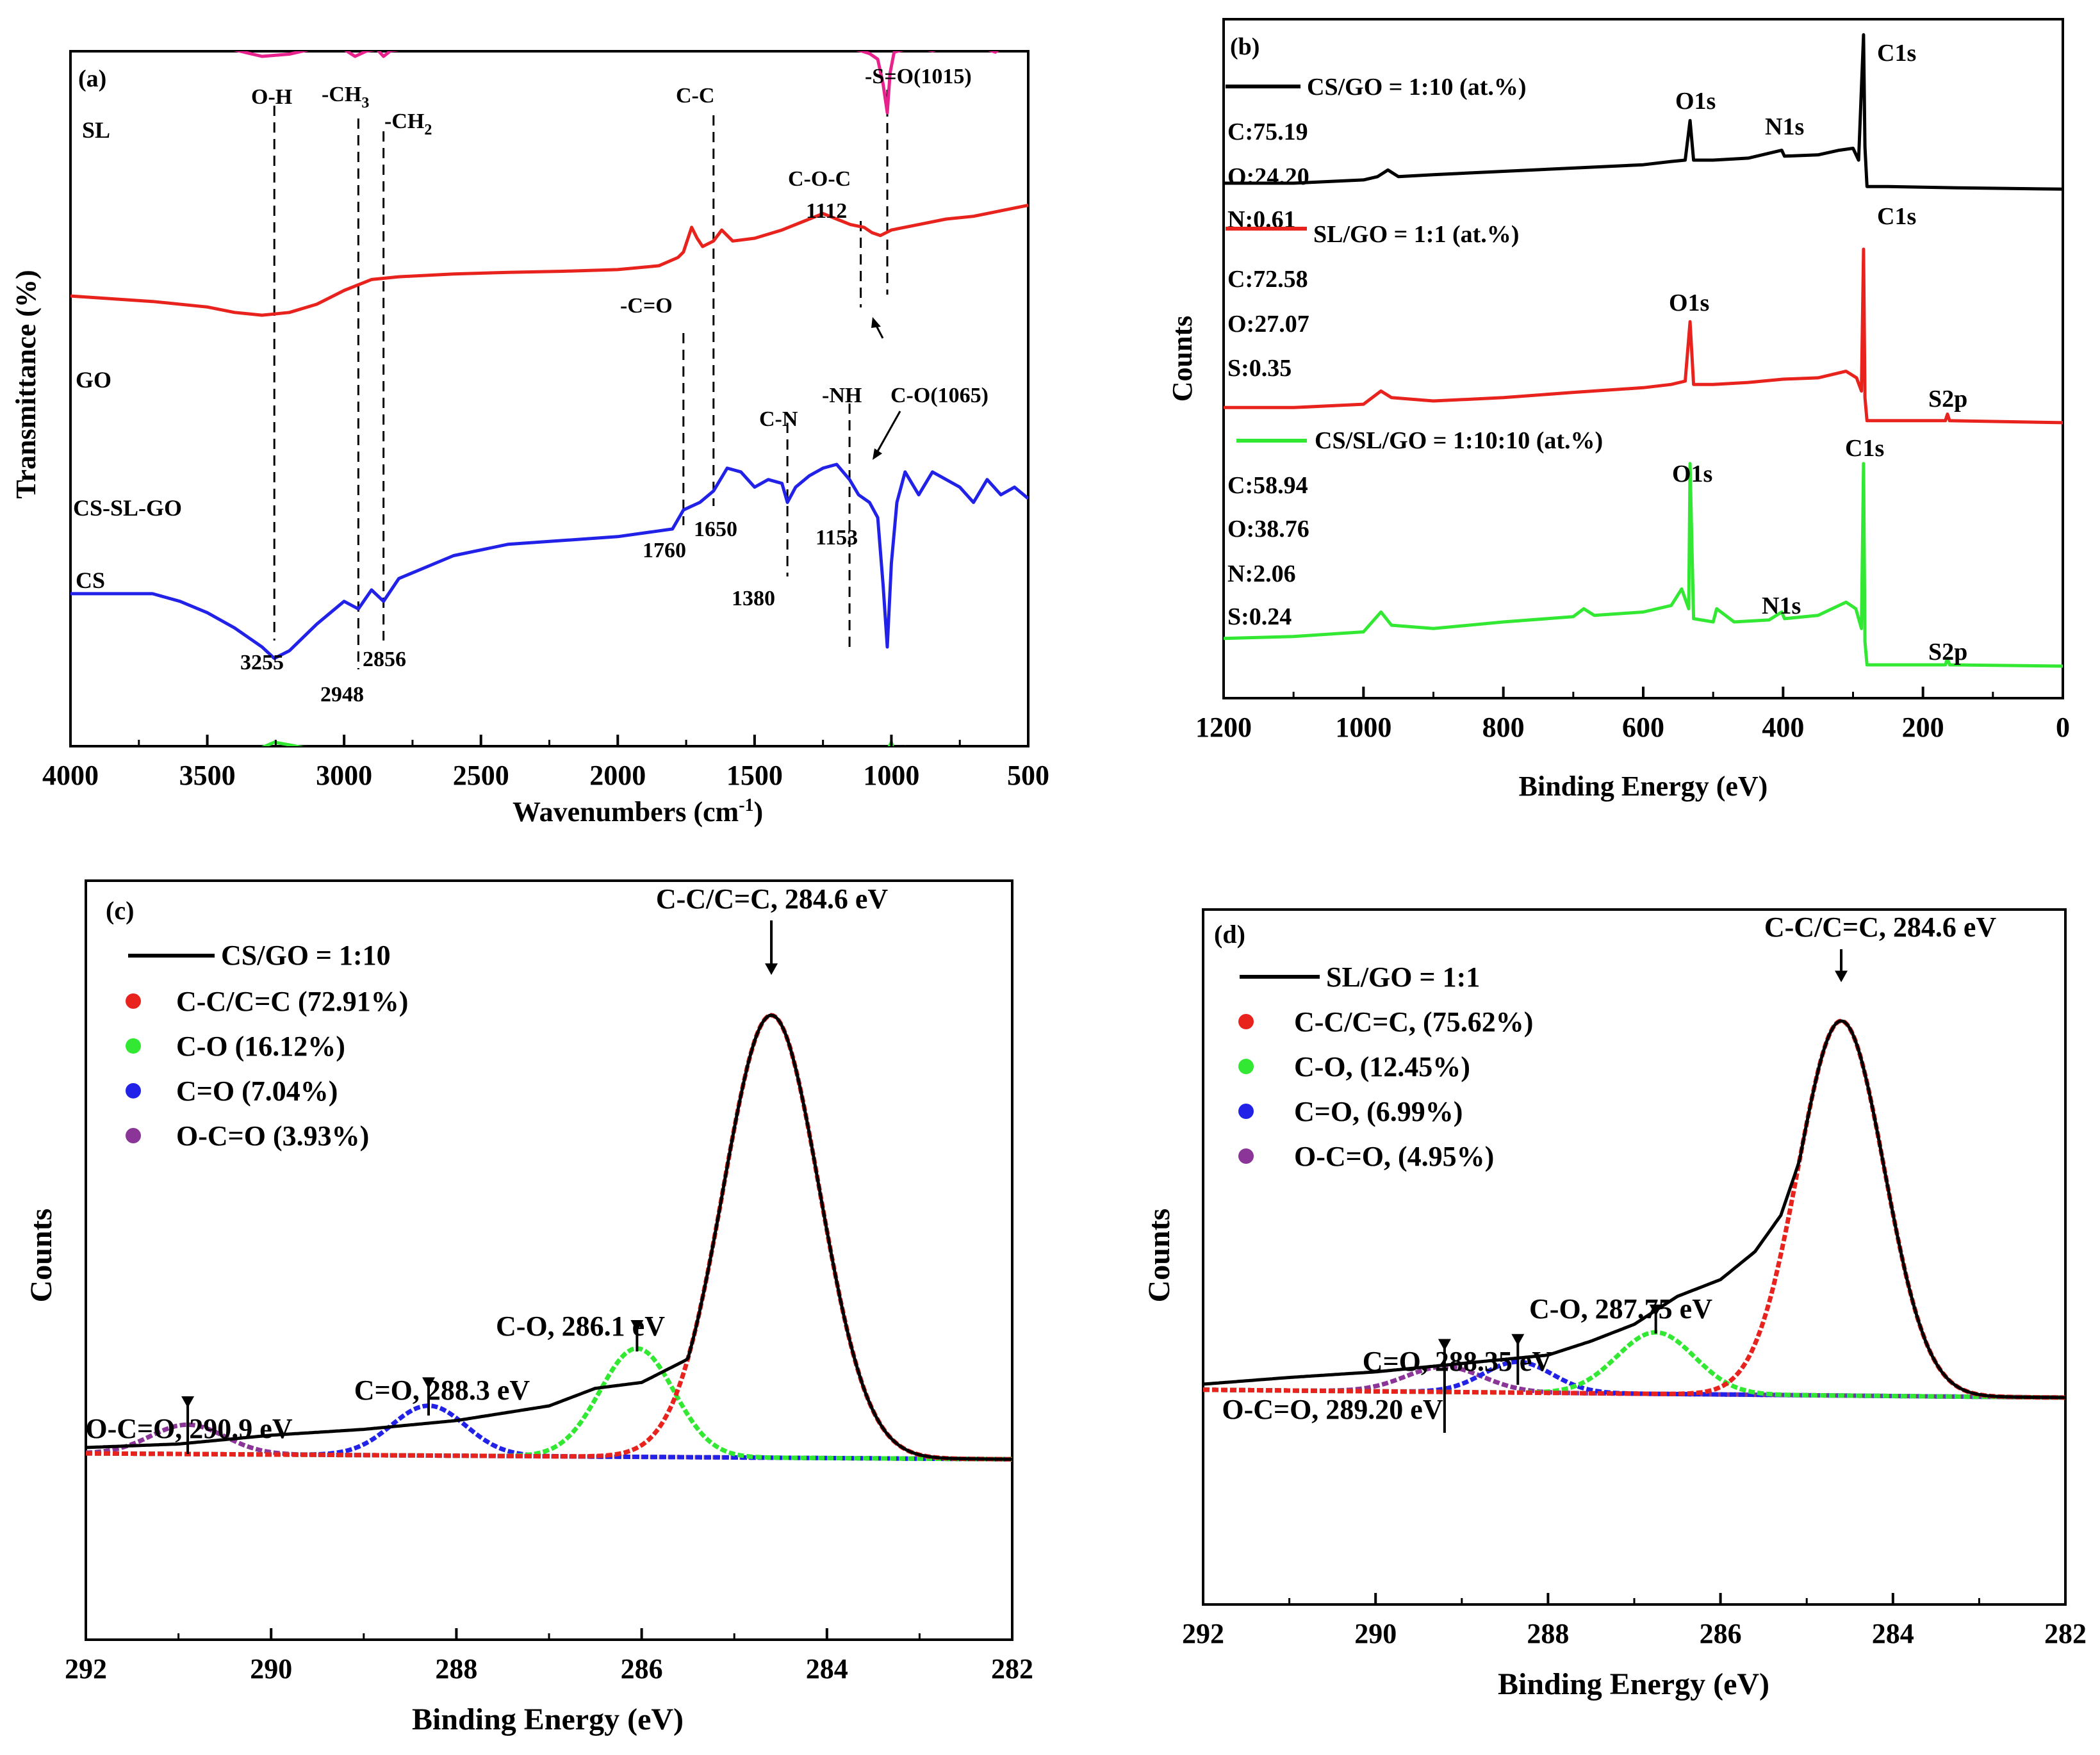 This screenshot has width=2100, height=1755. Describe the element at coordinates (581, 379) in the screenshot. I see `panel-a-reference-lines` at that location.